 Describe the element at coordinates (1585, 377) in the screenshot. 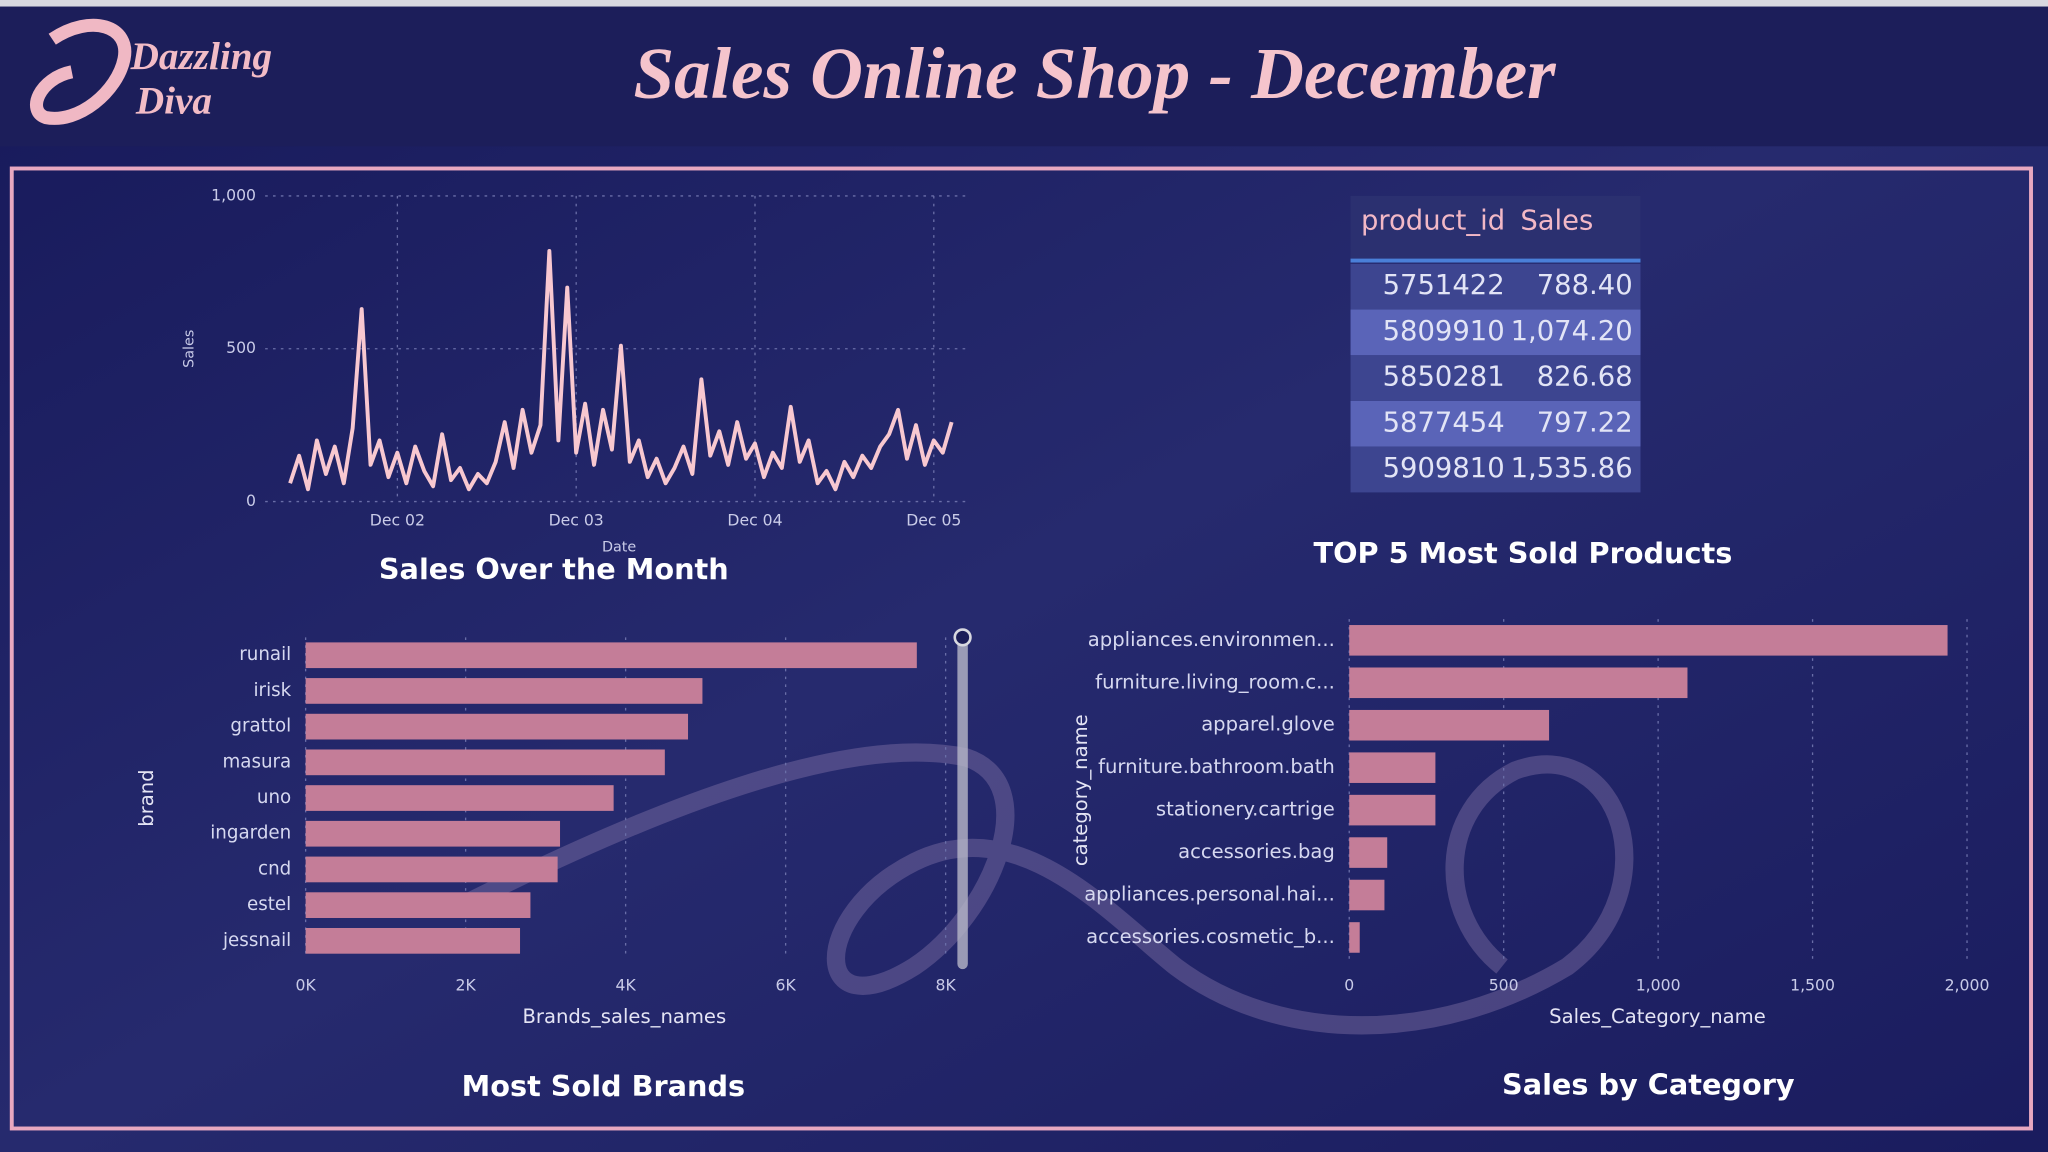

I see `table-cell: 826.68` at that location.